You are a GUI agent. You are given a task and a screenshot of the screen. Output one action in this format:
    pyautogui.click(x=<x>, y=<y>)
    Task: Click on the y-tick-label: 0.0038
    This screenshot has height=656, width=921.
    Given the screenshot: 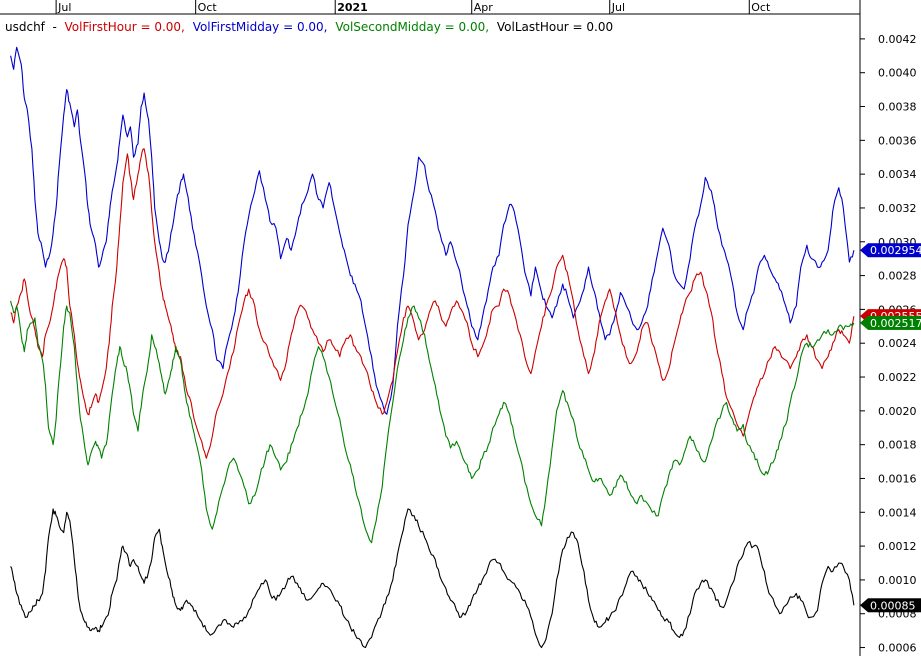 What is the action you would take?
    pyautogui.click(x=897, y=107)
    